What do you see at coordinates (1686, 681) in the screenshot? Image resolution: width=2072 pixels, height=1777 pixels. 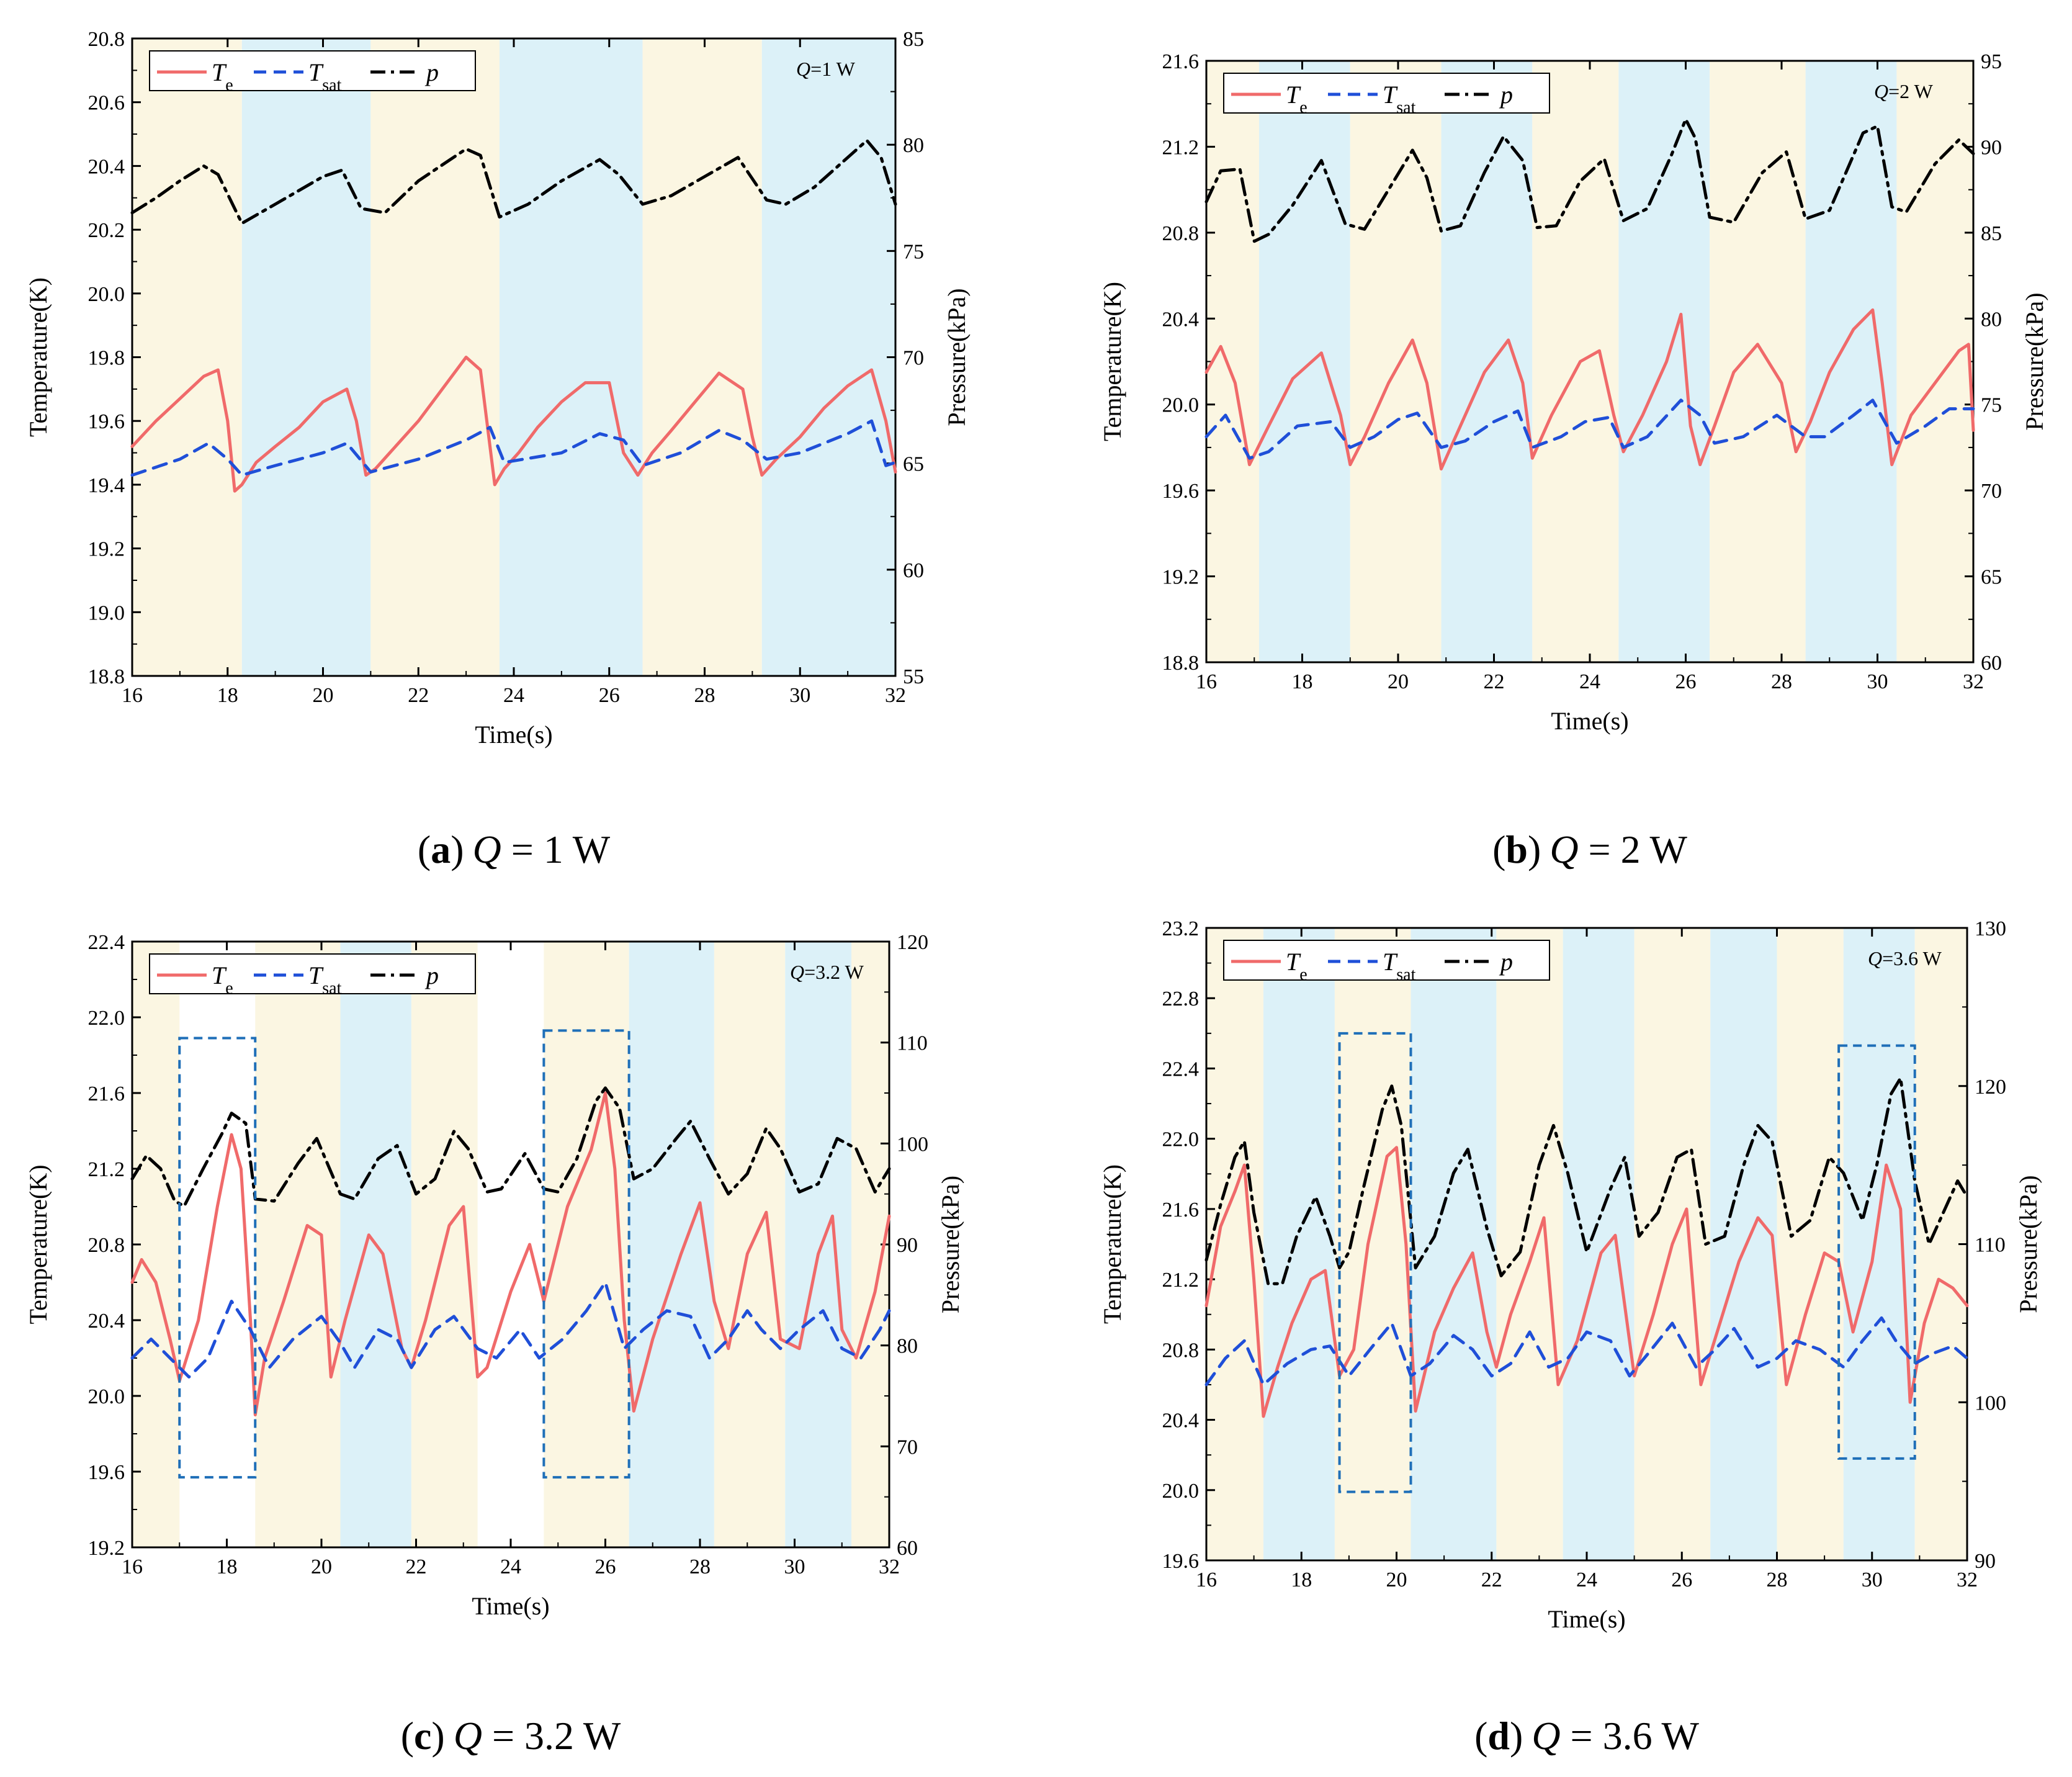 I see `x-tick-label: 26` at bounding box center [1686, 681].